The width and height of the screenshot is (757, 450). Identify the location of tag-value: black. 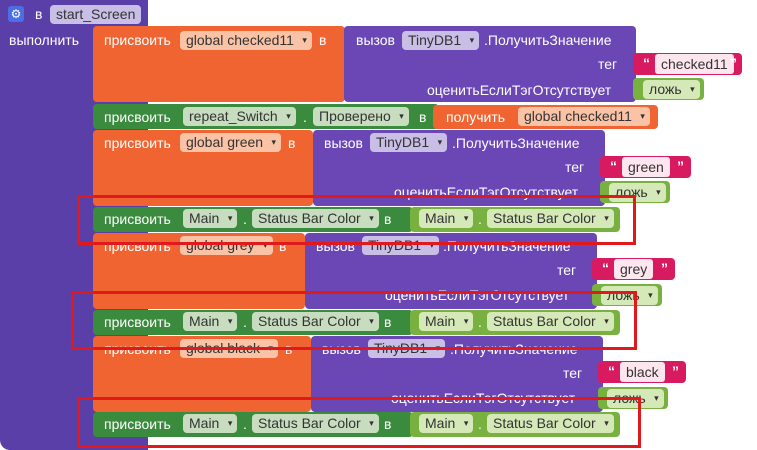
(642, 372).